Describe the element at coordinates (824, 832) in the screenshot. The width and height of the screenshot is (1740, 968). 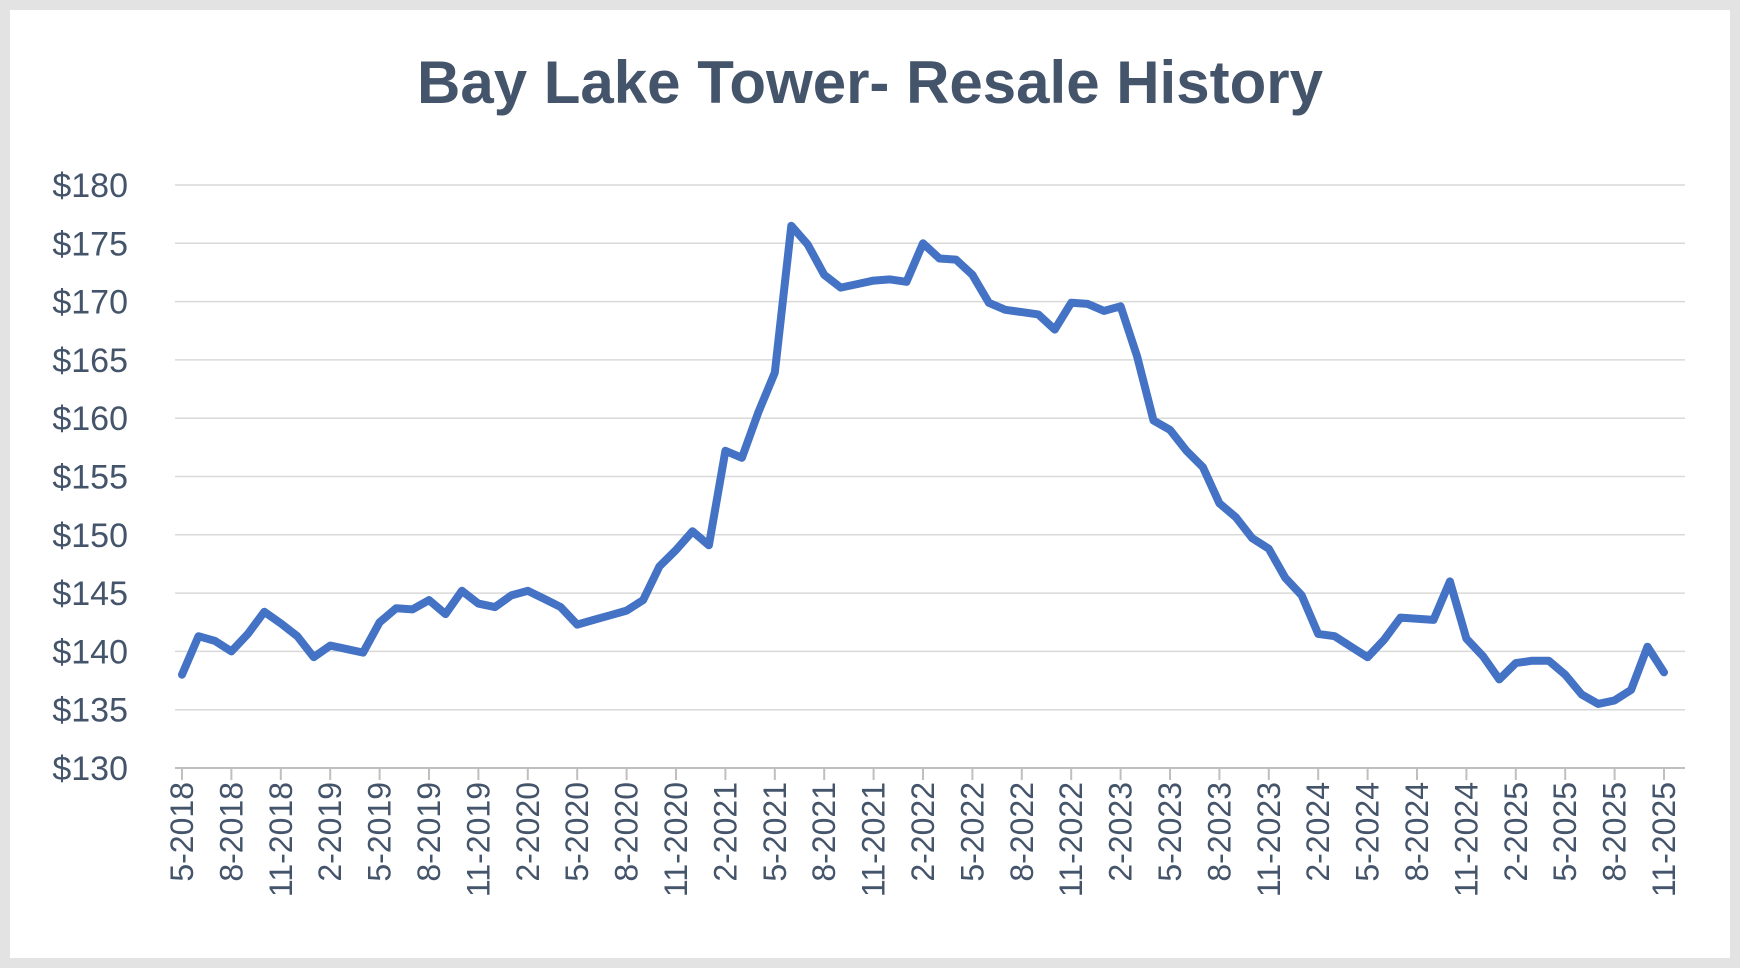
I see `x-tick-label: 8-2021` at that location.